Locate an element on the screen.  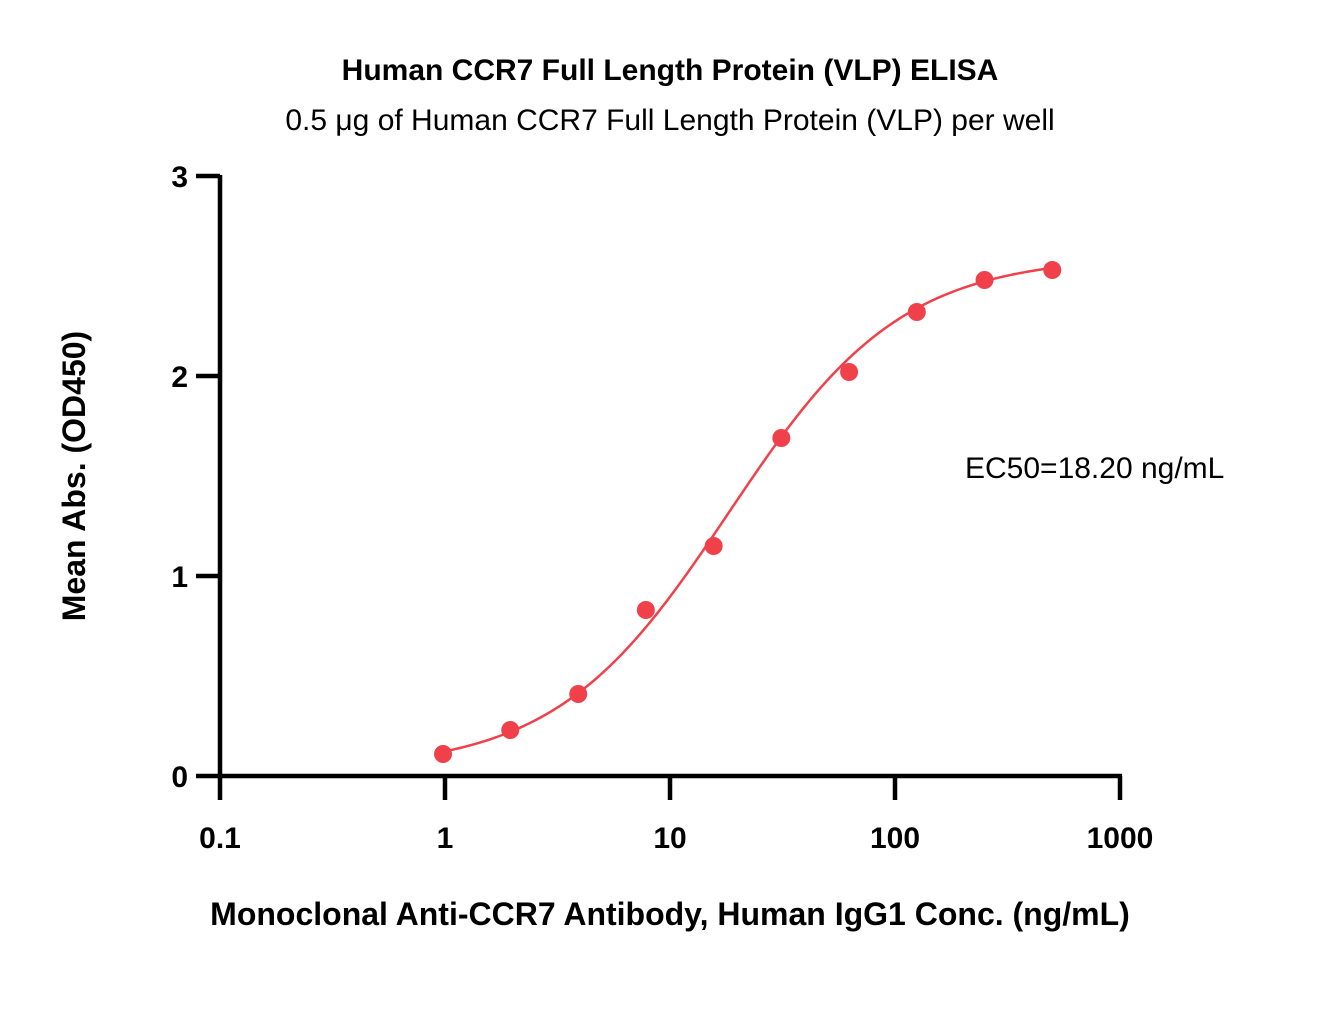
y-axis-label: Mean Abs. (OD450) is located at coordinates (74, 476).